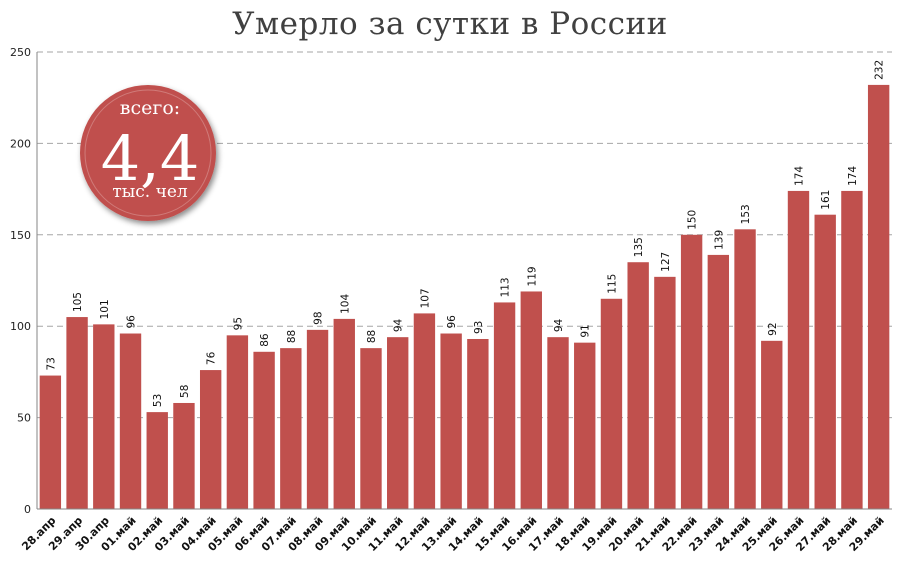  I want to click on y-tick-label: 250, so click(20, 52).